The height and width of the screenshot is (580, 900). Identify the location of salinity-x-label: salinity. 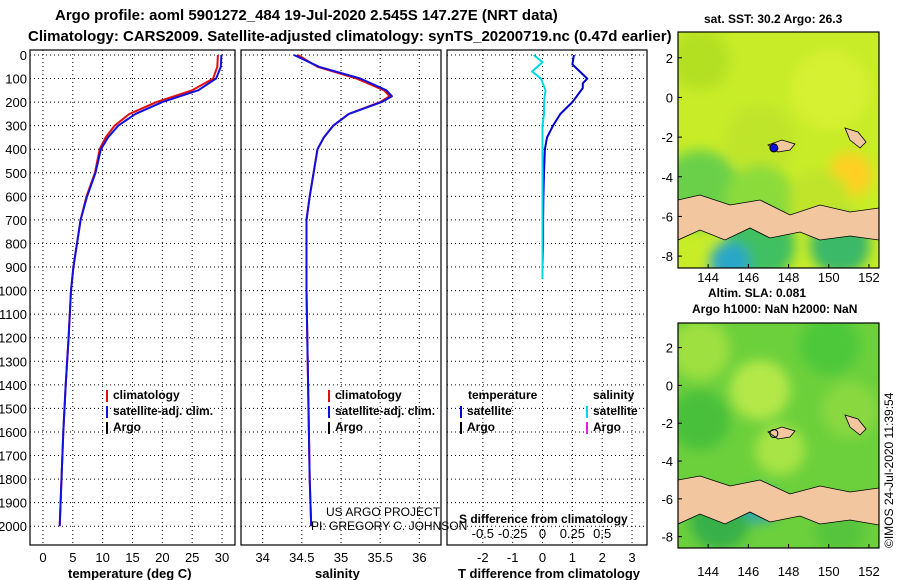
(338, 573).